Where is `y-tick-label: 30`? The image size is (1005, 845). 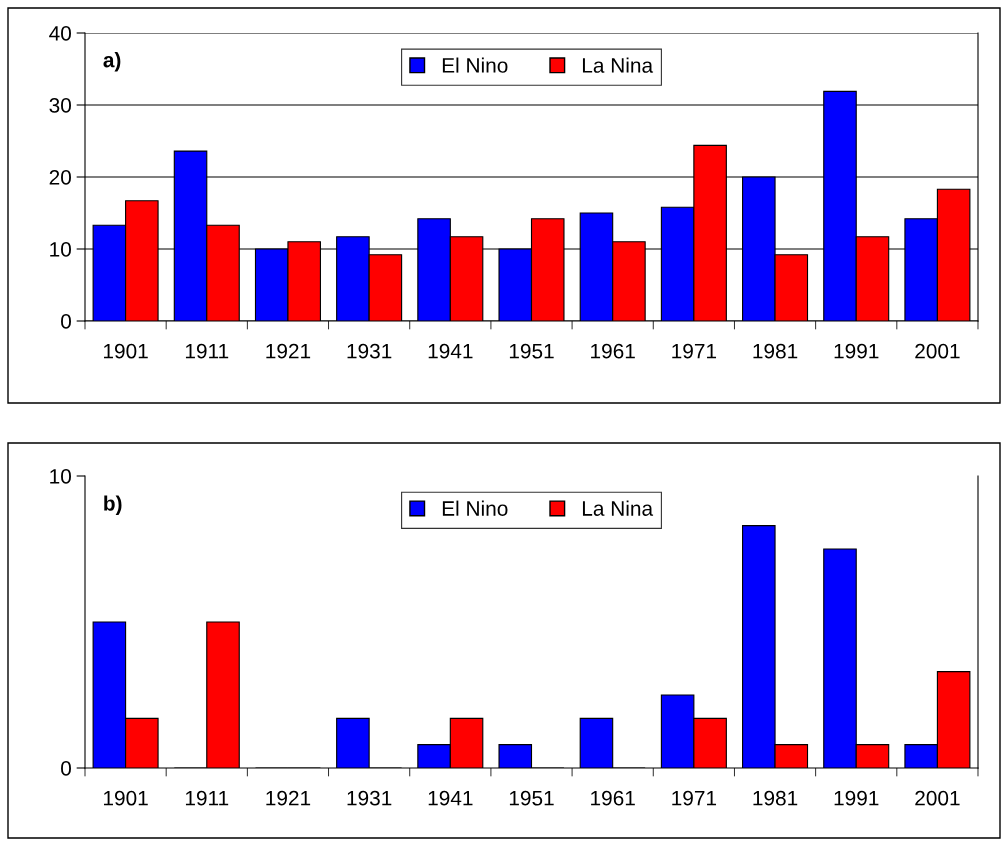 y-tick-label: 30 is located at coordinates (60, 105).